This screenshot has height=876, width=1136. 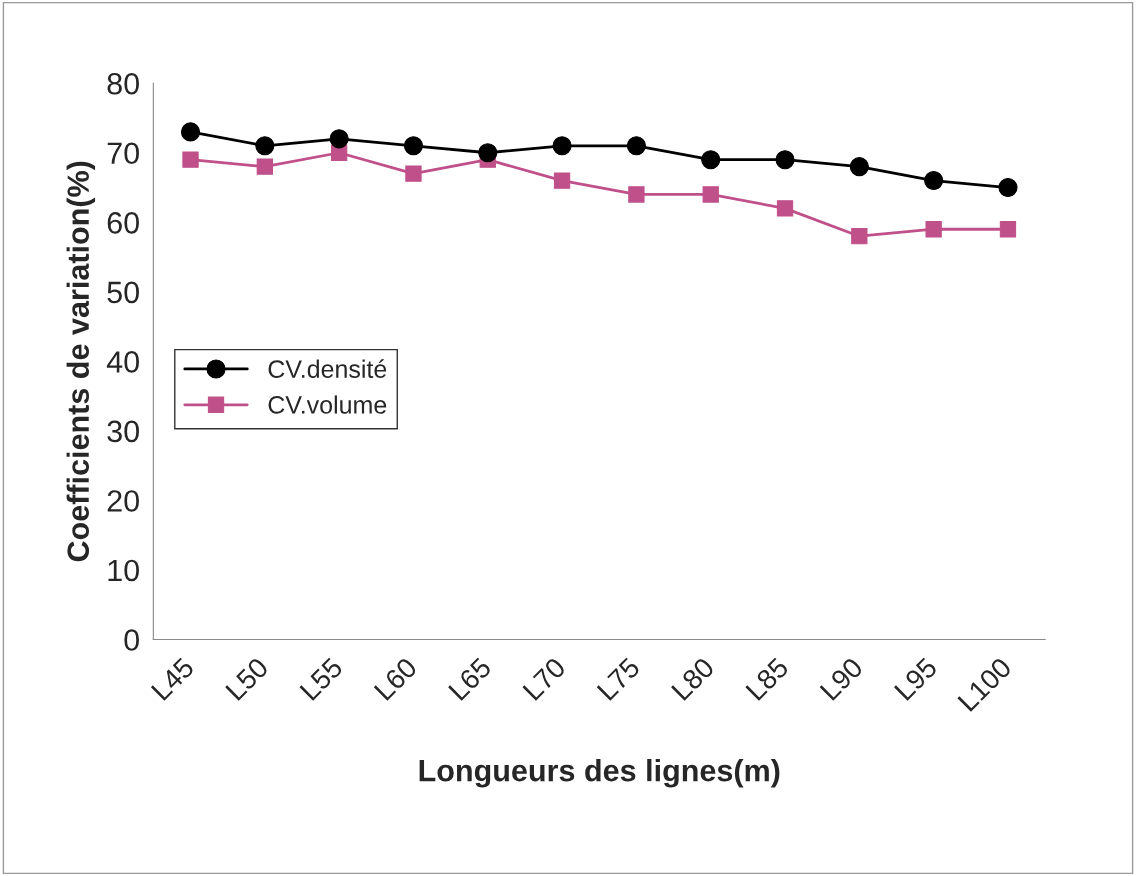 What do you see at coordinates (841, 678) in the screenshot?
I see `x-tick-label: L90` at bounding box center [841, 678].